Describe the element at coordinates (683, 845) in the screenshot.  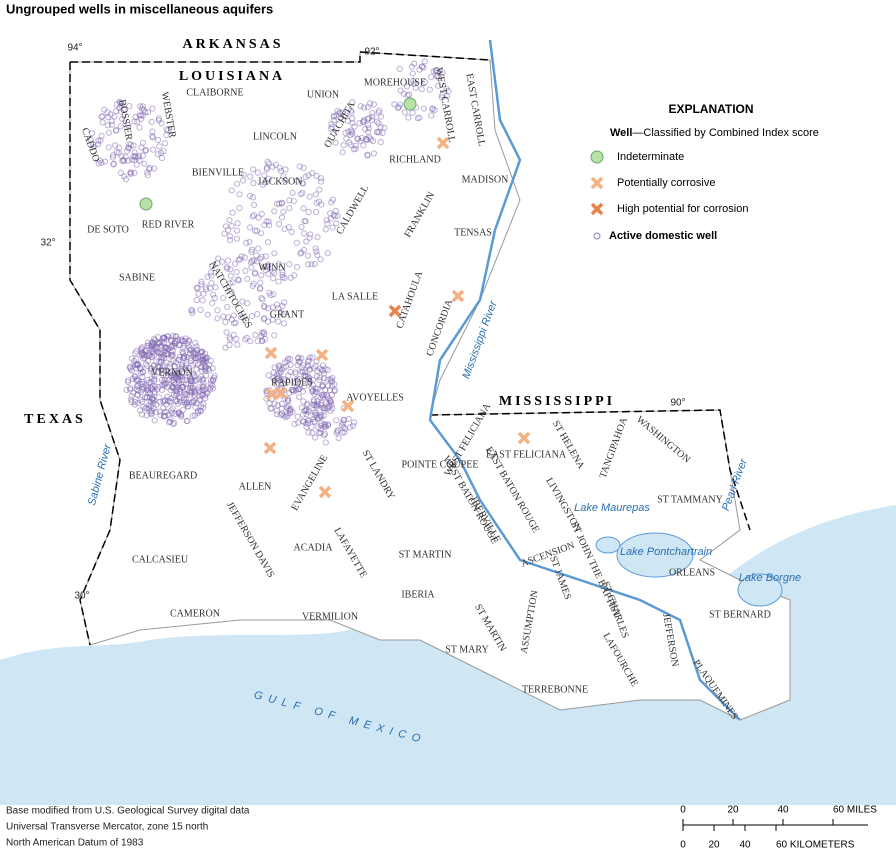
I see `scale-label: 0` at that location.